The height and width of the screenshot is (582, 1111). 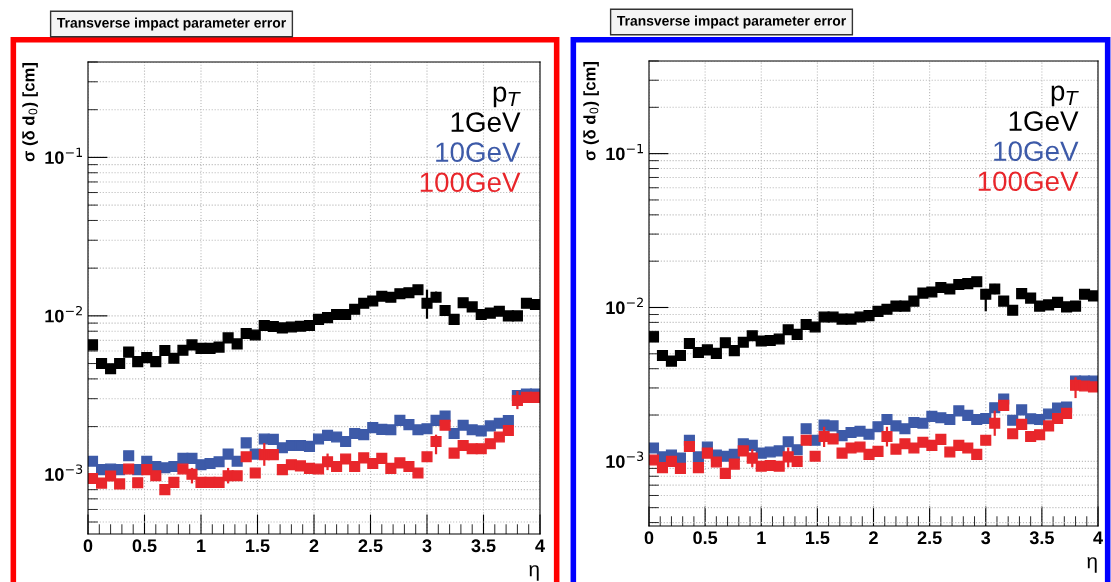 What do you see at coordinates (540, 545) in the screenshot?
I see `x-tick-label: 4` at bounding box center [540, 545].